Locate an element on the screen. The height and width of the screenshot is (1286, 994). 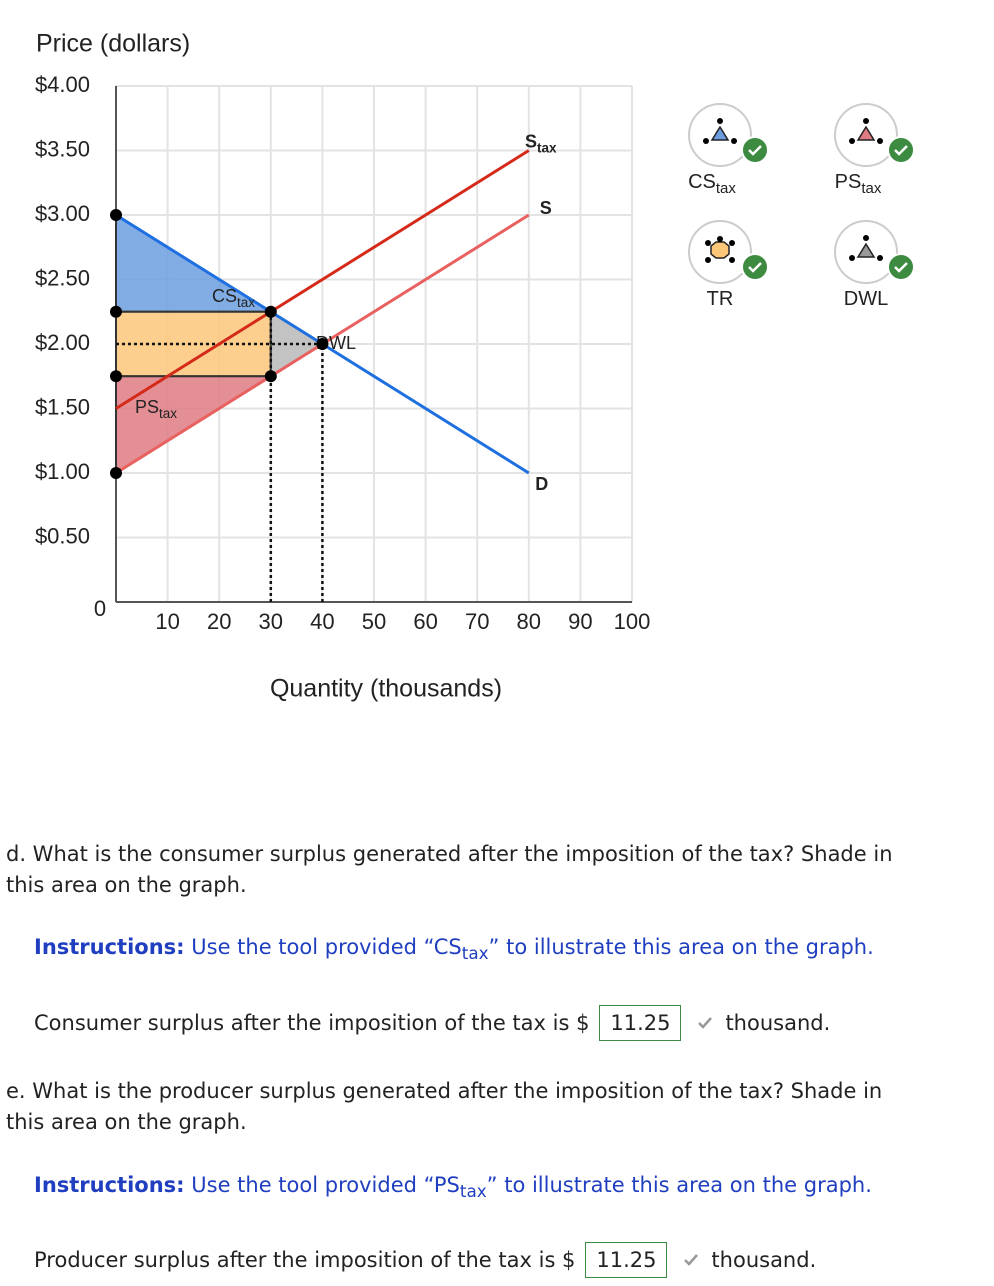
y-tick-label: $1.50 is located at coordinates (62, 406).